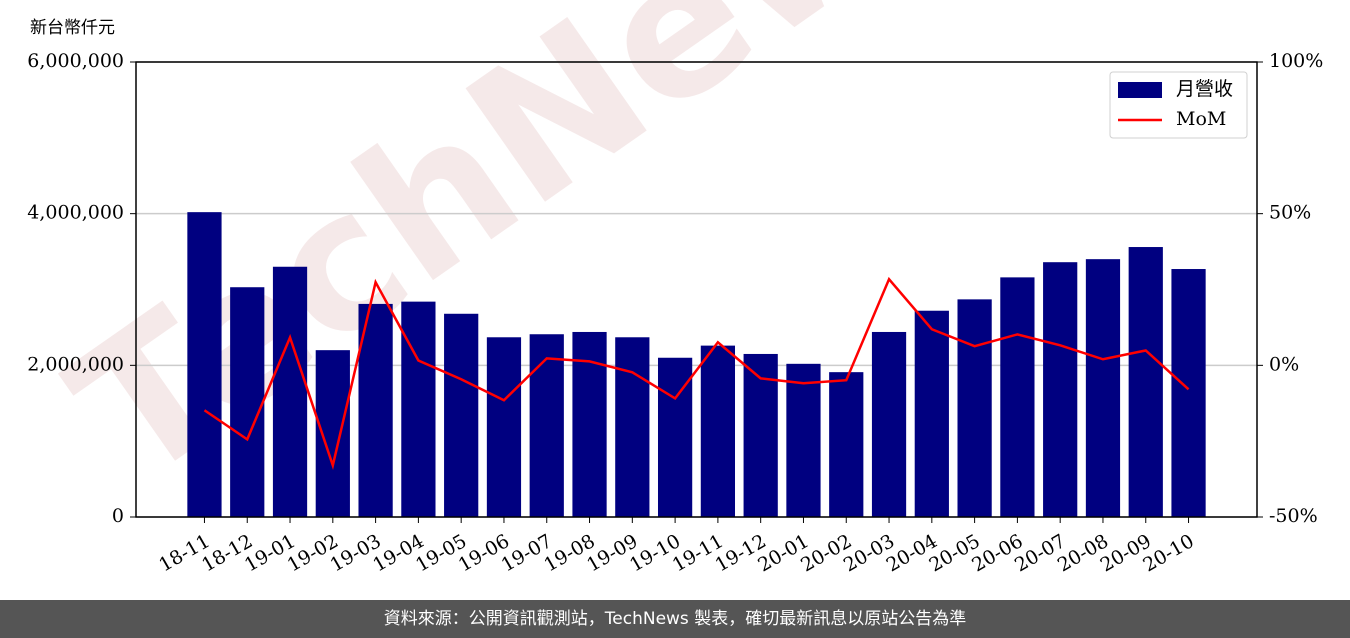 The width and height of the screenshot is (1350, 638). What do you see at coordinates (75, 61) in the screenshot?
I see `y-tick-label: 6,000,000` at bounding box center [75, 61].